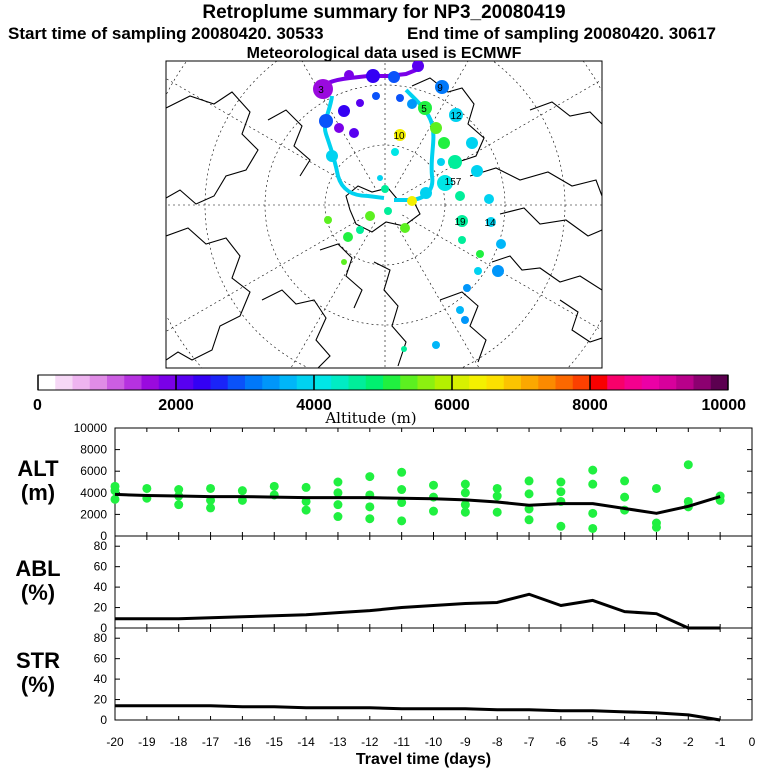 This screenshot has height=768, width=768. What do you see at coordinates (93, 471) in the screenshot?
I see `y-tick-label: 6000` at bounding box center [93, 471].